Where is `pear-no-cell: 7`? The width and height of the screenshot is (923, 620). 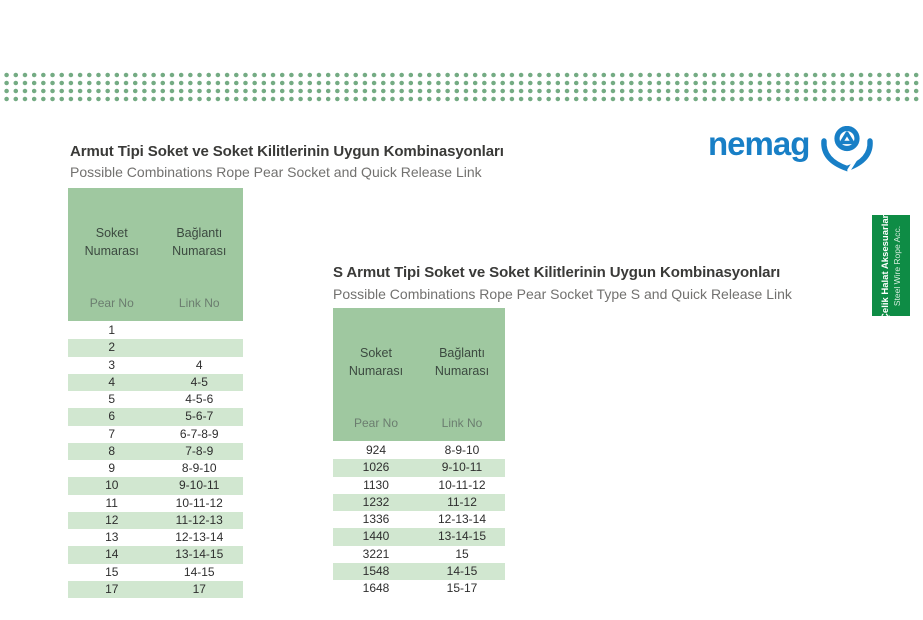
pear-no-cell: 7 is located at coordinates (112, 433).